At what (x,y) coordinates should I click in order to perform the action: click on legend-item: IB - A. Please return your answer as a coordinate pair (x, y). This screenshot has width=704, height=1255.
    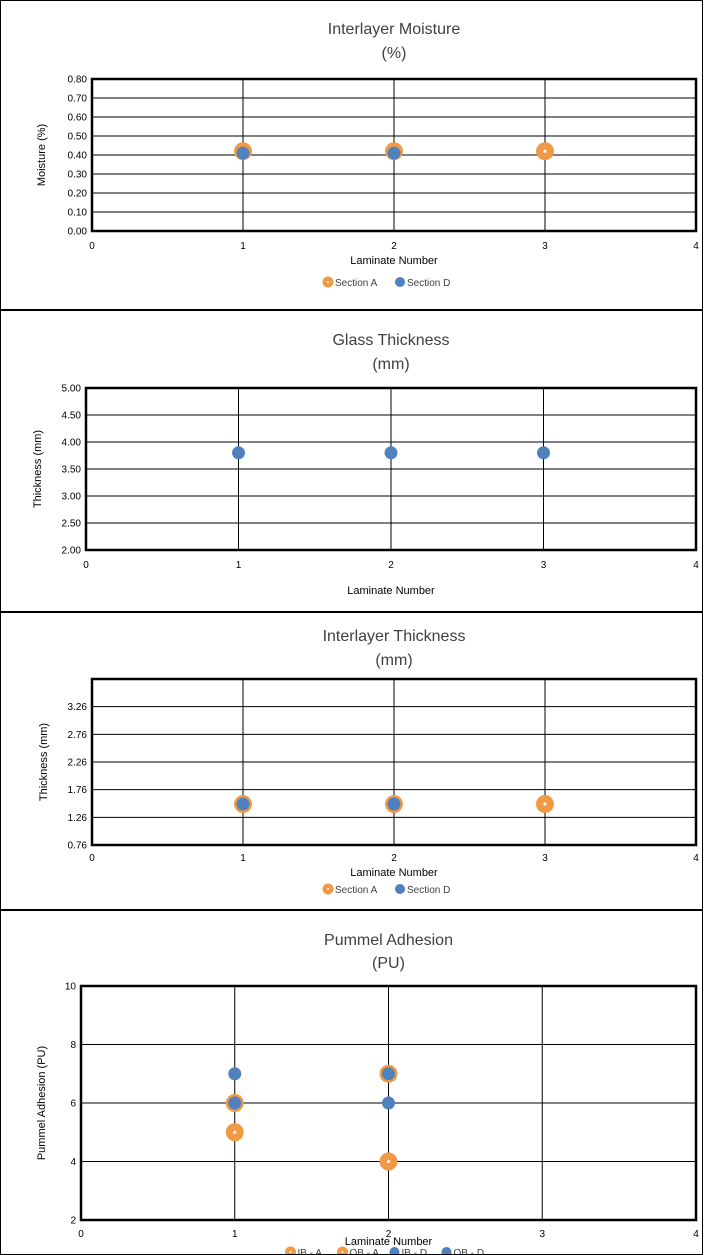
    Looking at the image, I should click on (304, 1250).